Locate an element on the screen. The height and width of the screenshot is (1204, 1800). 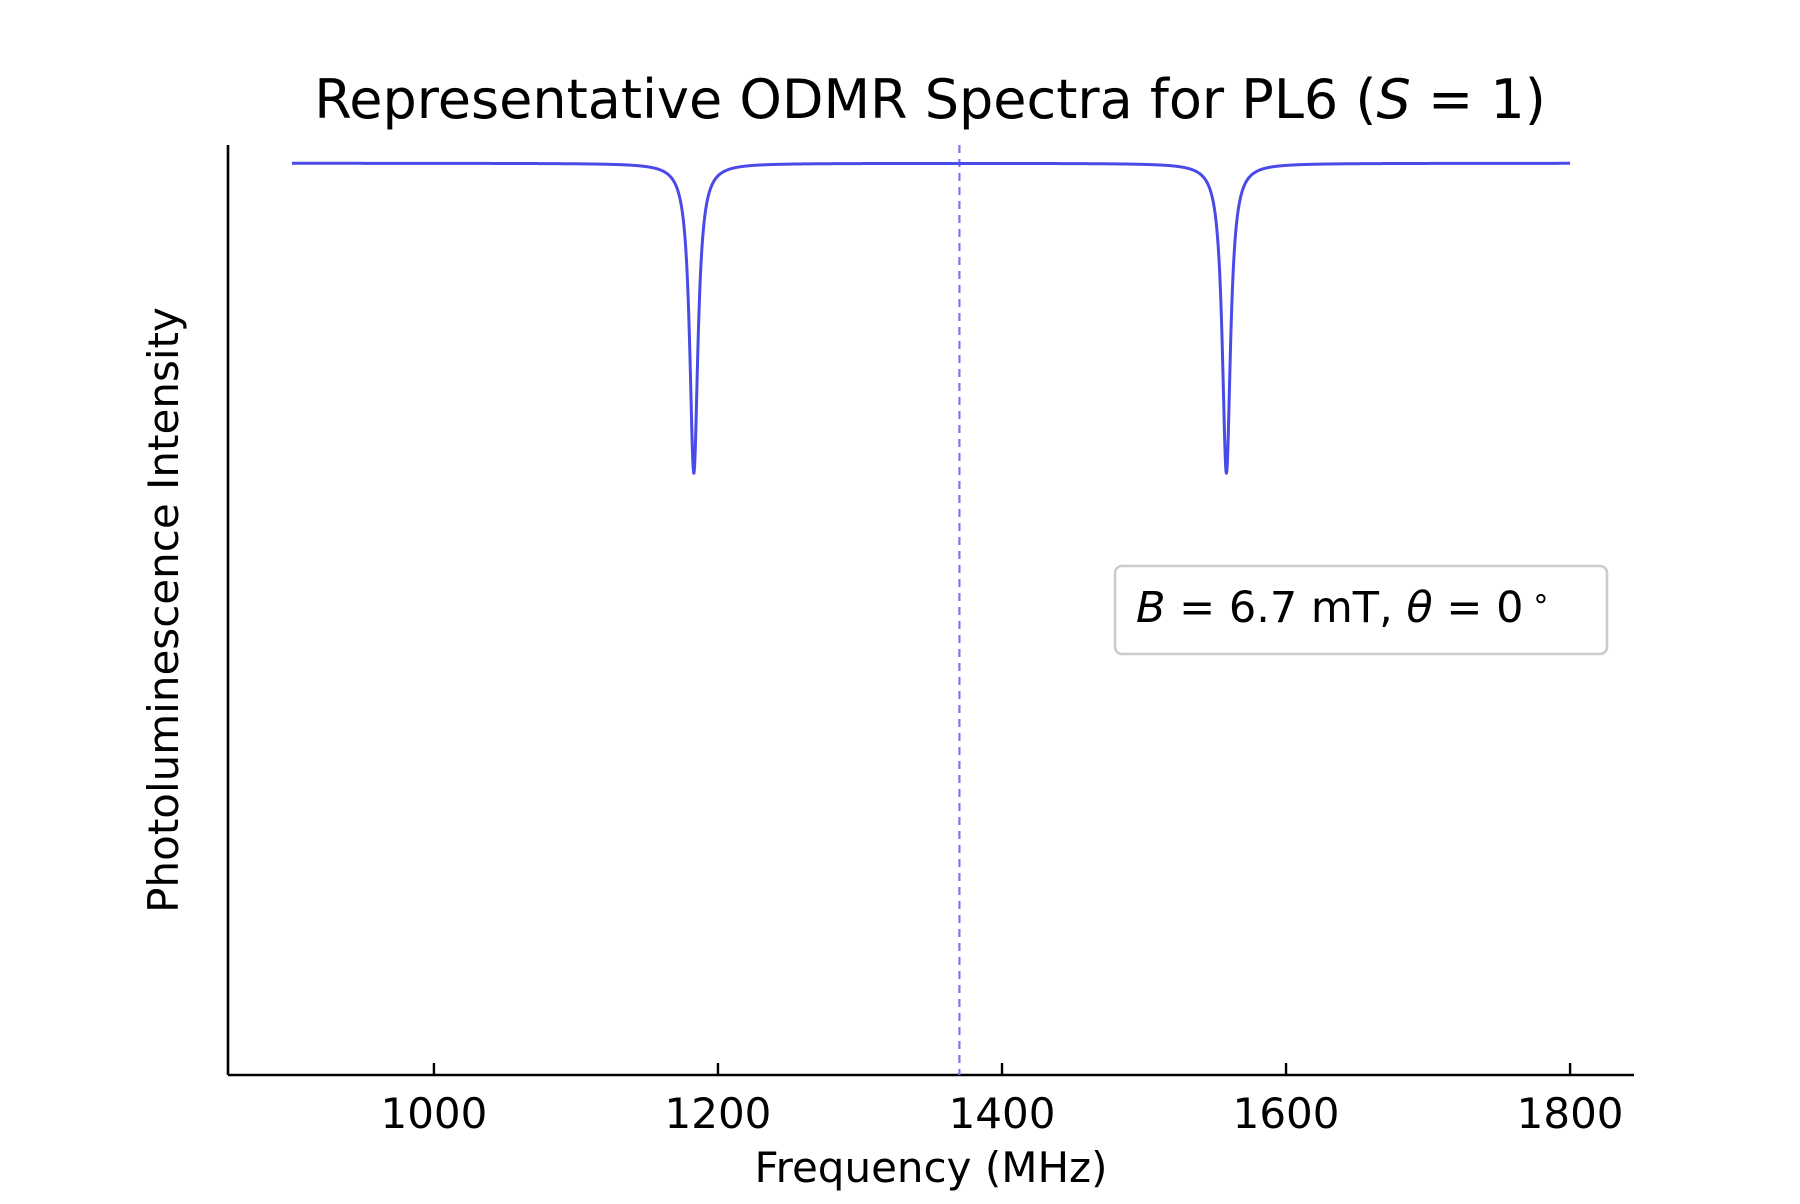
chart-title-suffix: ) is located at coordinates (1535, 99).